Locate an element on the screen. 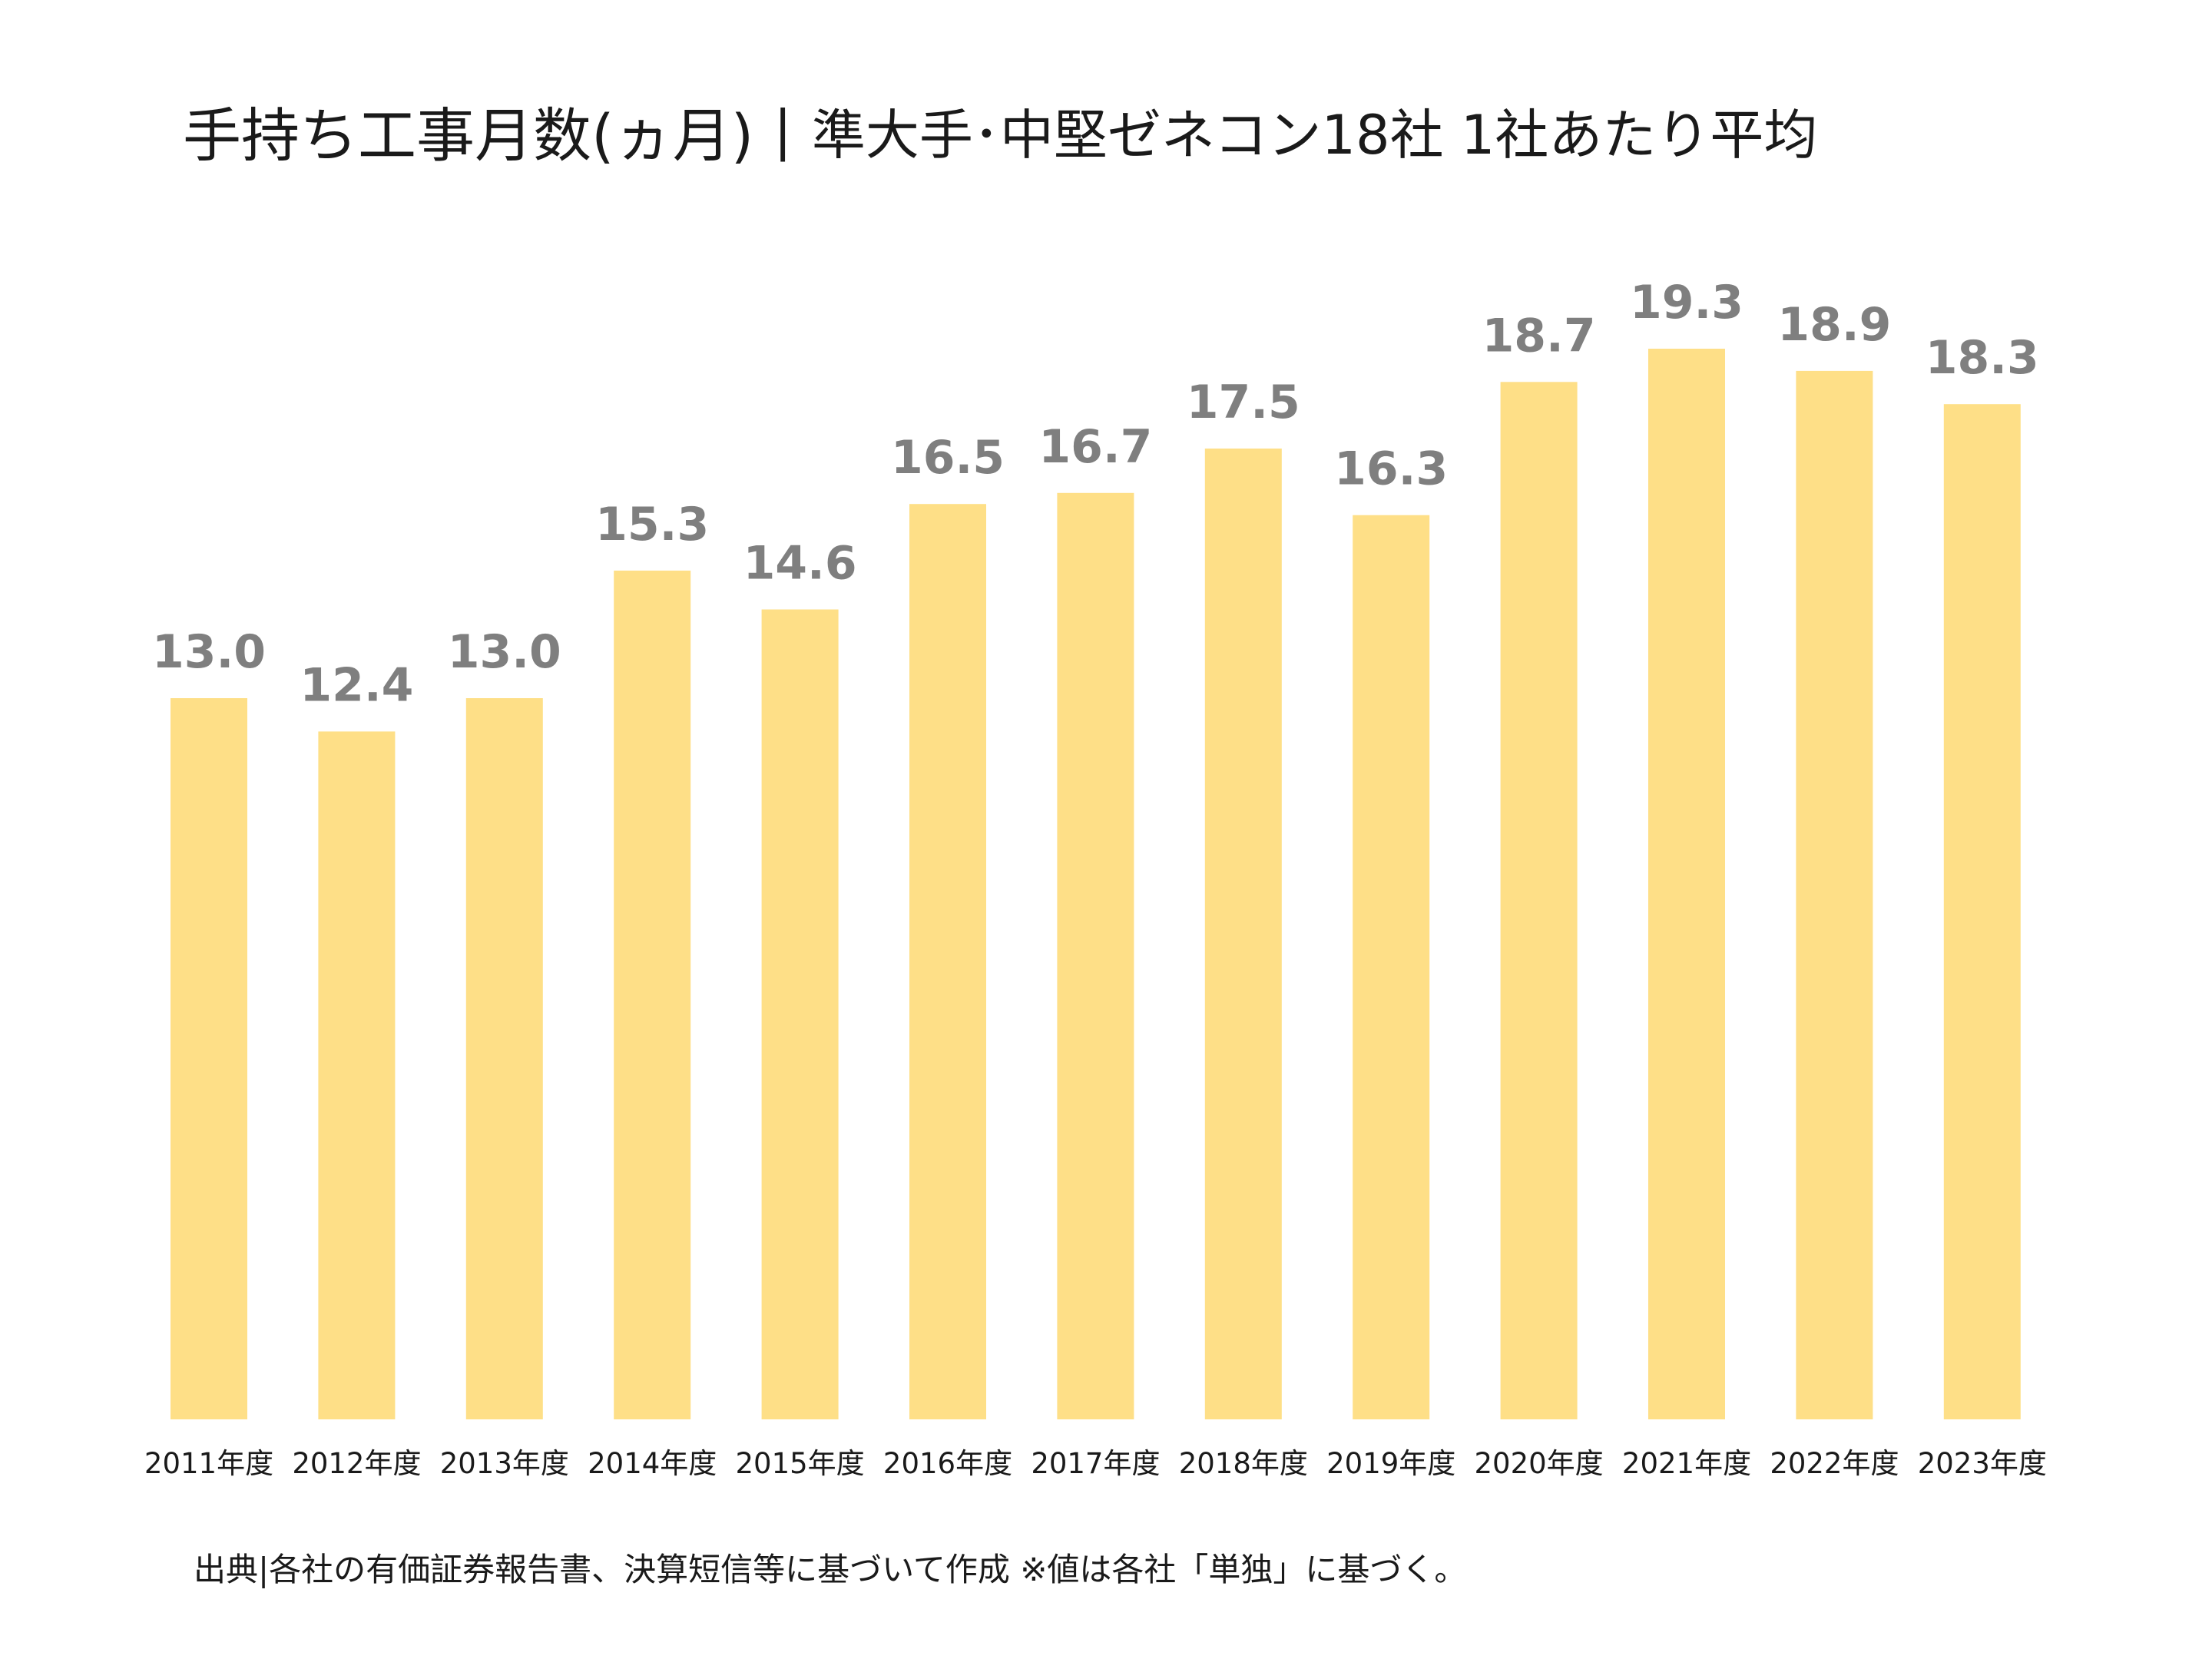 Image resolution: width=2212 pixels, height=1659 pixels. x-tick-label: 2014年度 is located at coordinates (653, 1464).